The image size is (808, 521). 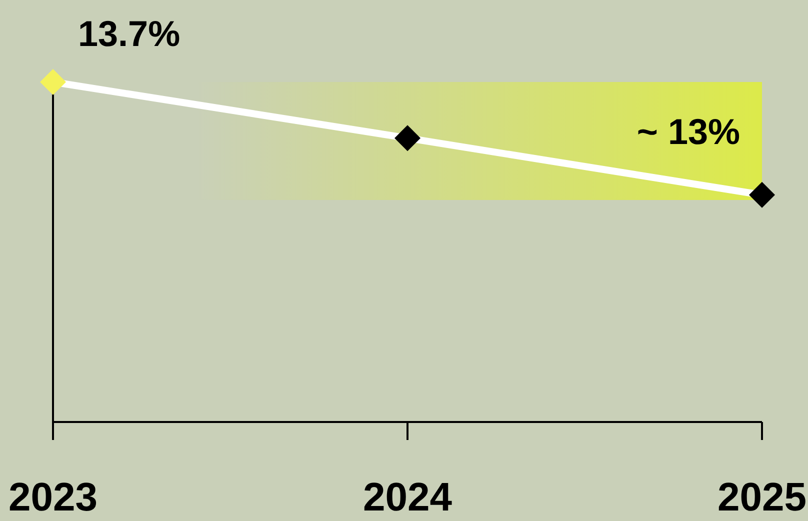 I want to click on x-tick-label: 2023, so click(x=53, y=497).